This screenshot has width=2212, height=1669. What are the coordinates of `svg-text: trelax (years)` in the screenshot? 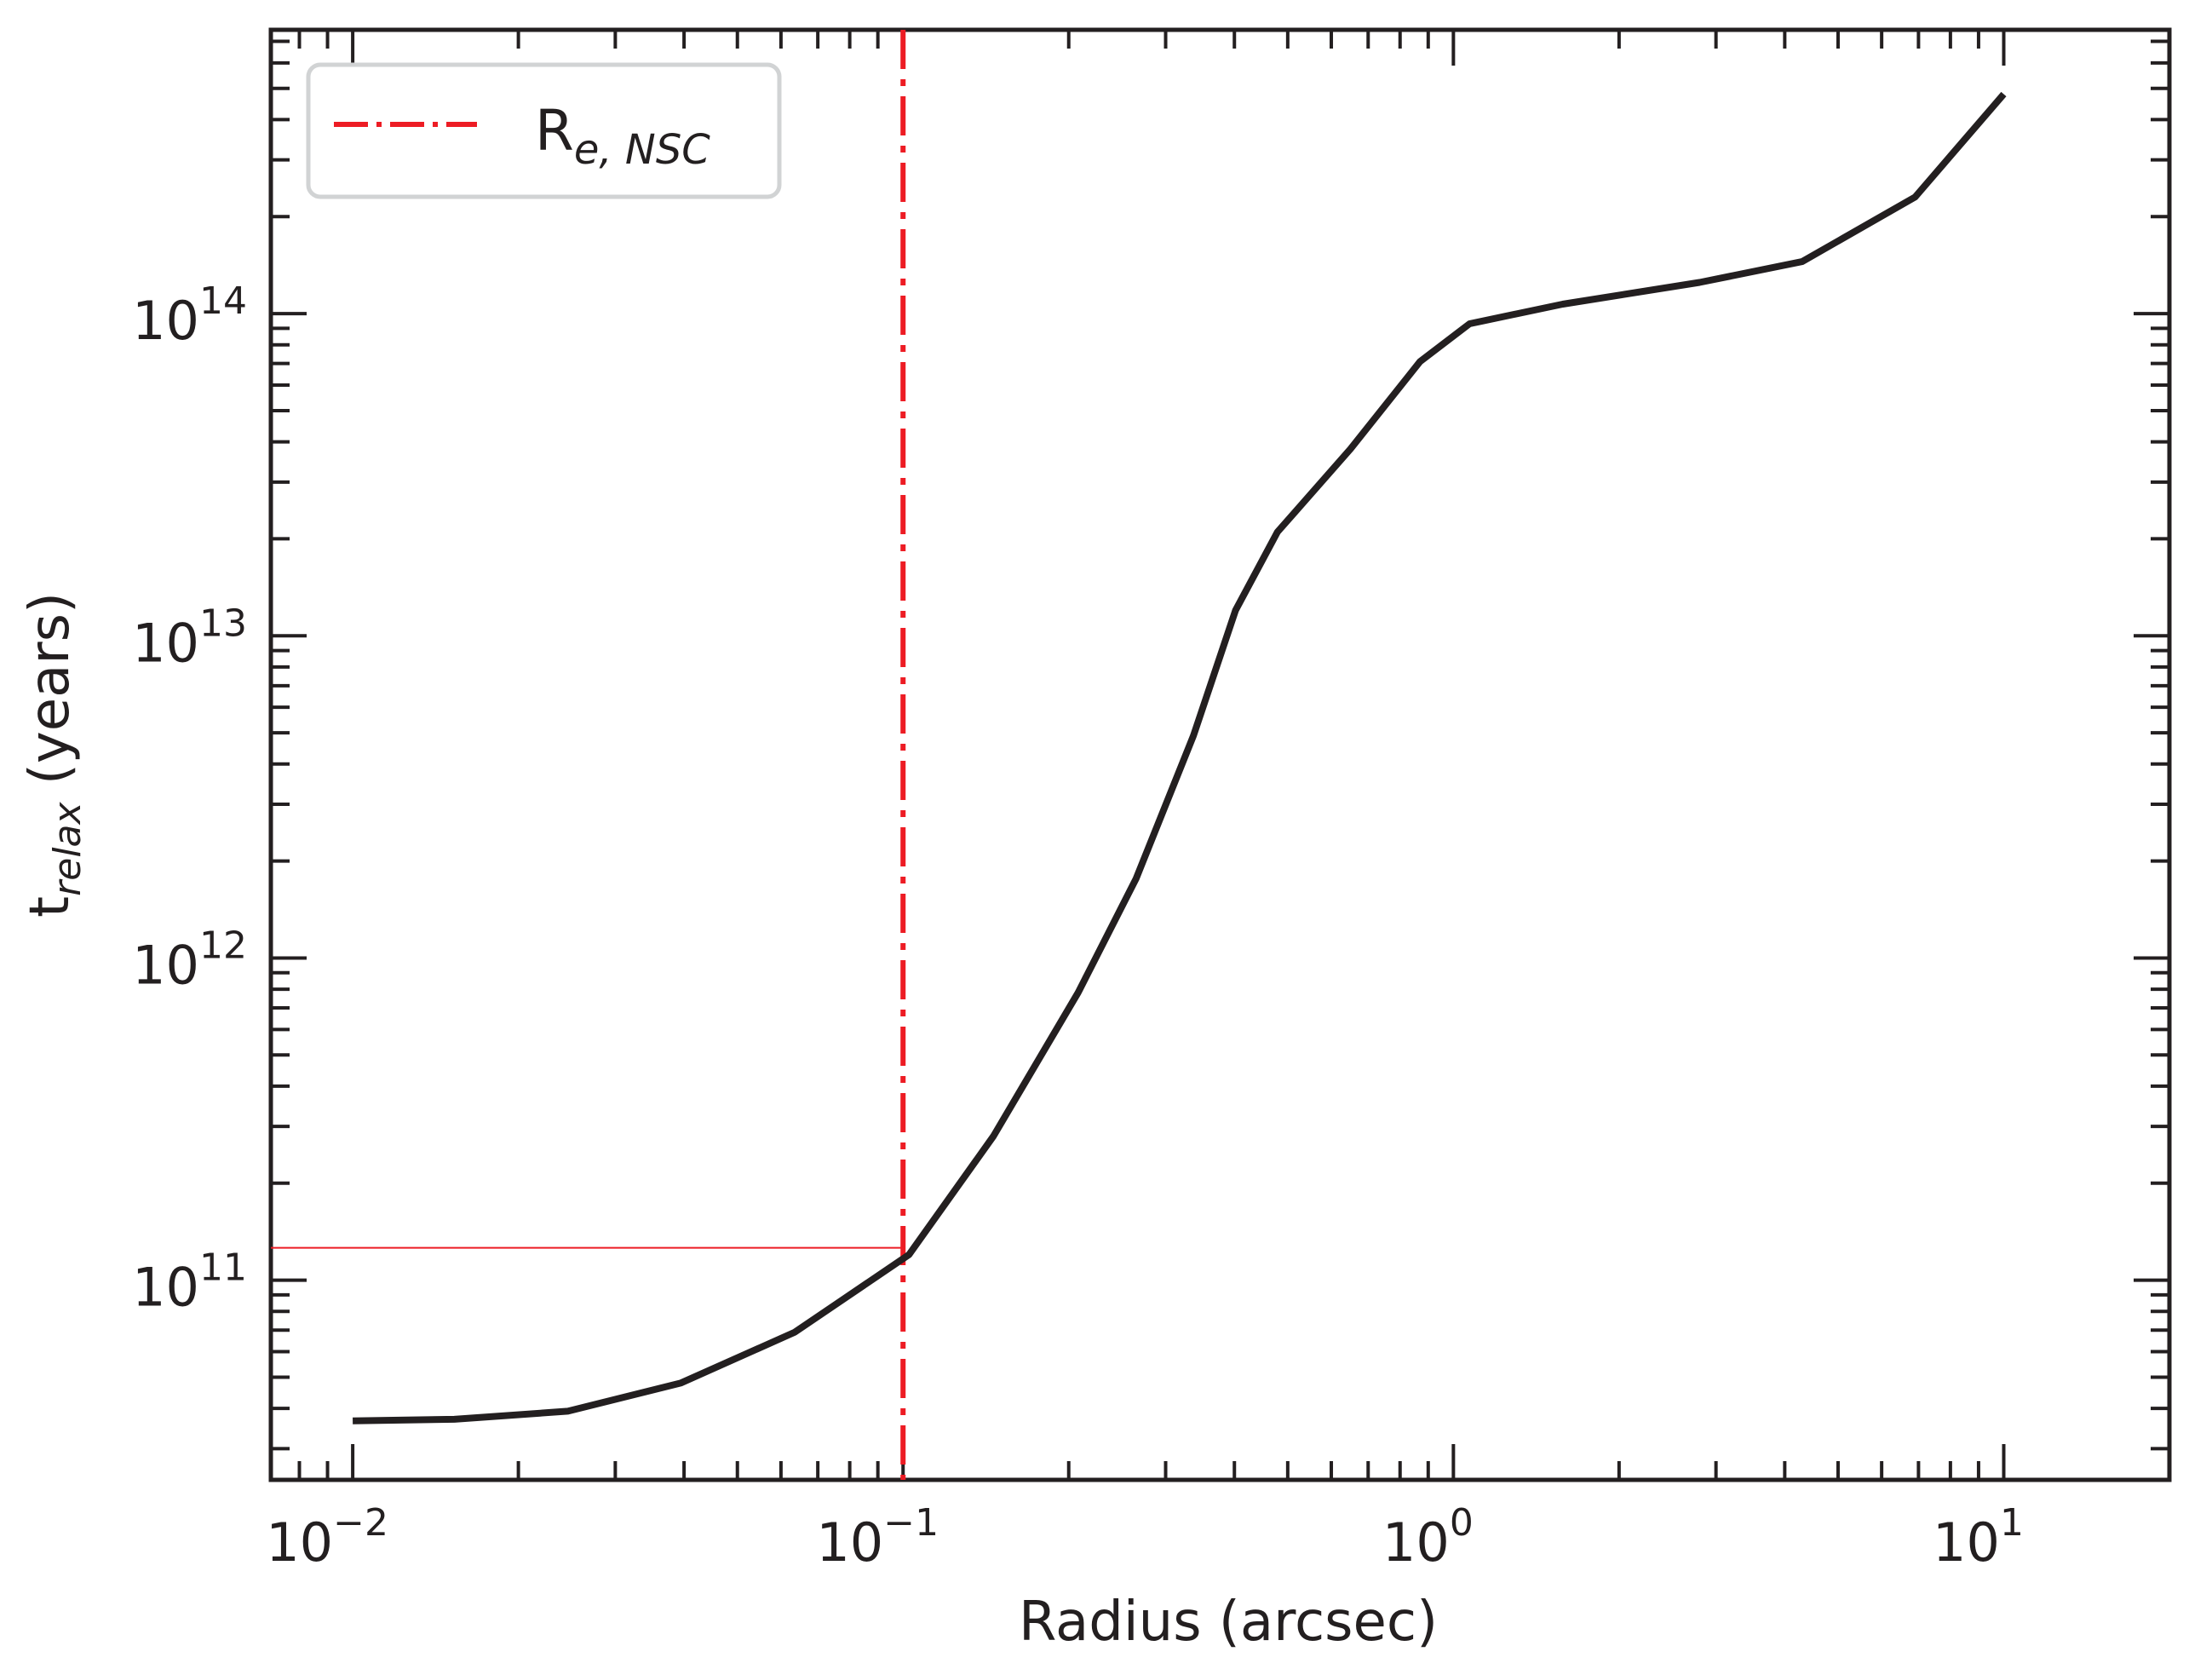 It's located at (54, 755).